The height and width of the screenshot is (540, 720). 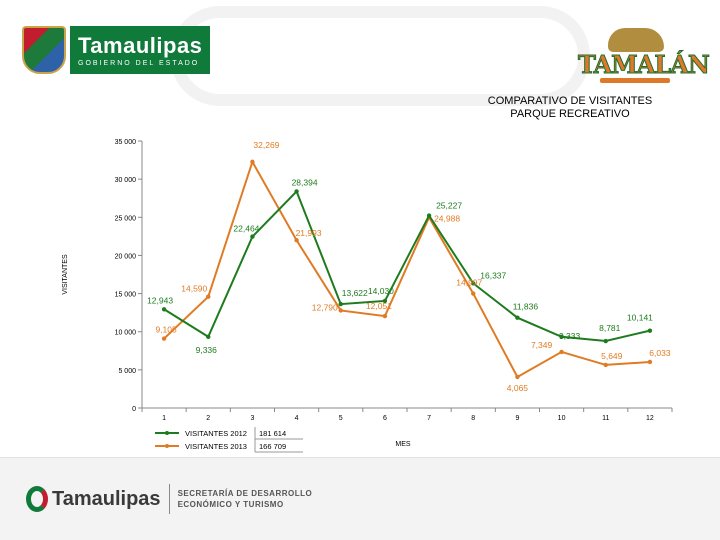 What do you see at coordinates (272, 433) in the screenshot?
I see `legend-total-2012: 181 614` at bounding box center [272, 433].